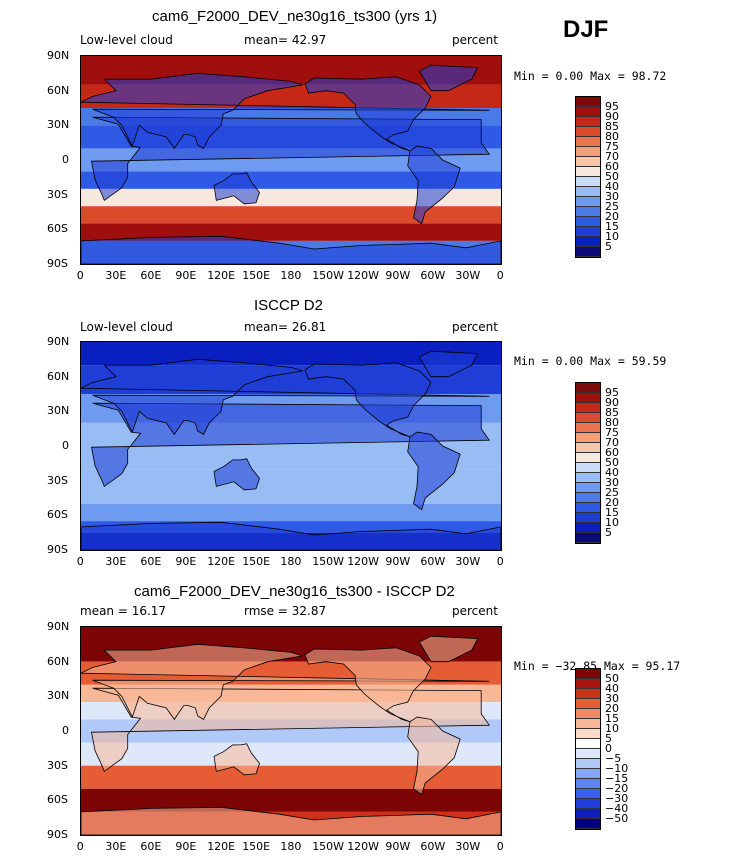 The height and width of the screenshot is (864, 733). I want to click on lon-tick-label: 60W, so click(433, 846).